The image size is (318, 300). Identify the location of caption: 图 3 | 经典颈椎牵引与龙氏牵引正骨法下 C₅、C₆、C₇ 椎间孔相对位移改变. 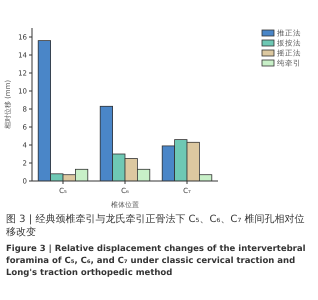
(155, 225).